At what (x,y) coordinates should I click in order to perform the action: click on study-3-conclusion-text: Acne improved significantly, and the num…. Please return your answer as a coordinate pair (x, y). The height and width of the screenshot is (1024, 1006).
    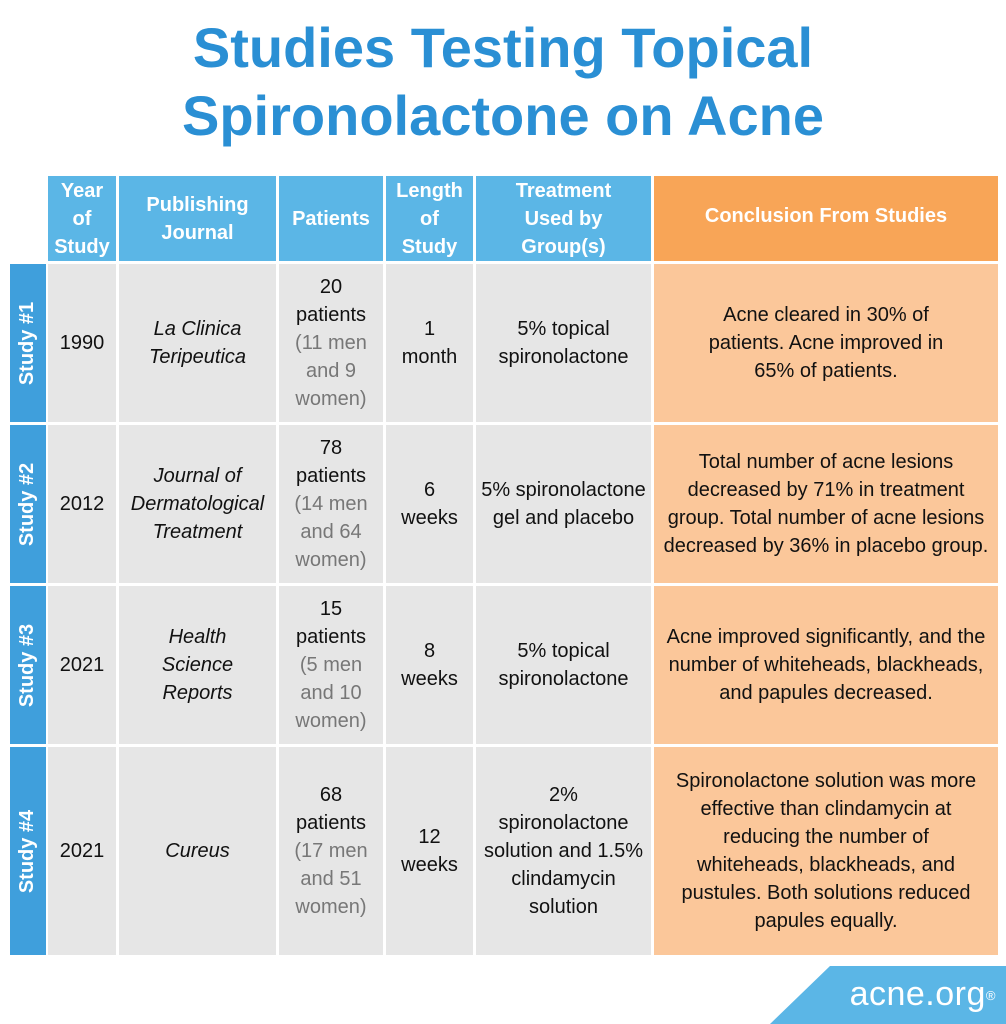
    Looking at the image, I should click on (826, 665).